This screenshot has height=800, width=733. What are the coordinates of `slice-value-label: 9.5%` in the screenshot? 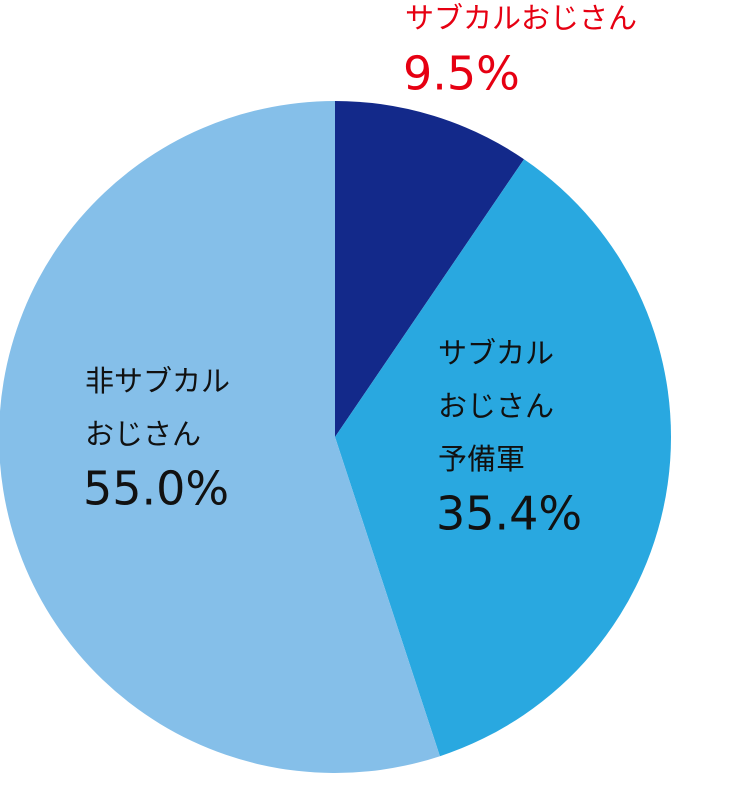 It's located at (461, 74).